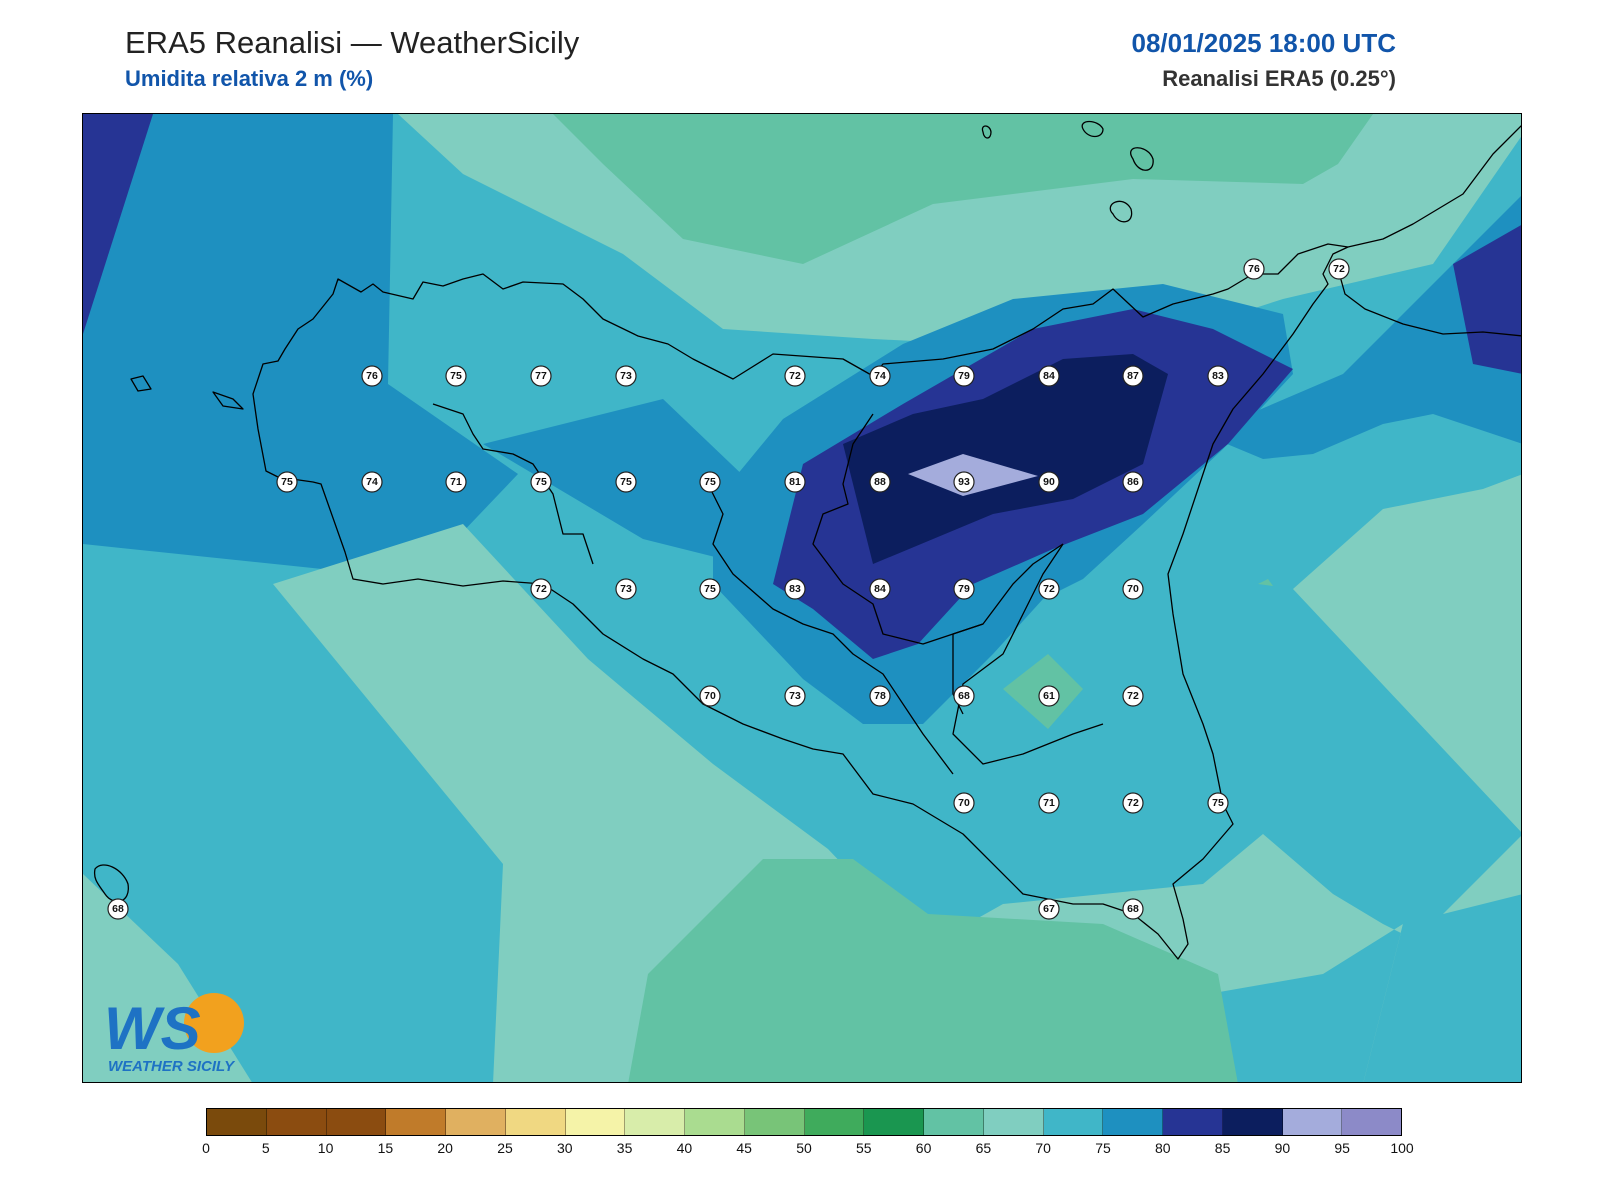 This screenshot has height=1200, width=1600. I want to click on station-value: 81, so click(795, 482).